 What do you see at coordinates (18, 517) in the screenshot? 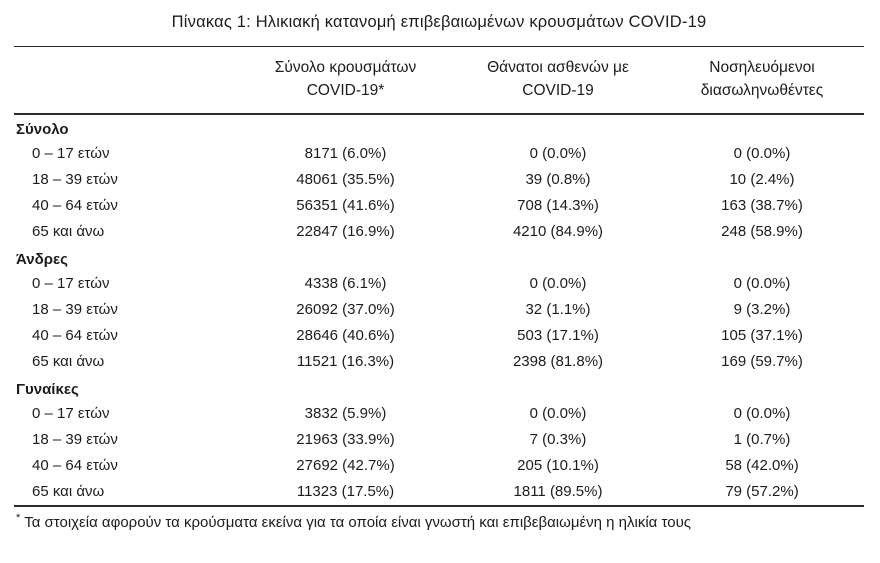
I see `footnote-marker: *` at bounding box center [18, 517].